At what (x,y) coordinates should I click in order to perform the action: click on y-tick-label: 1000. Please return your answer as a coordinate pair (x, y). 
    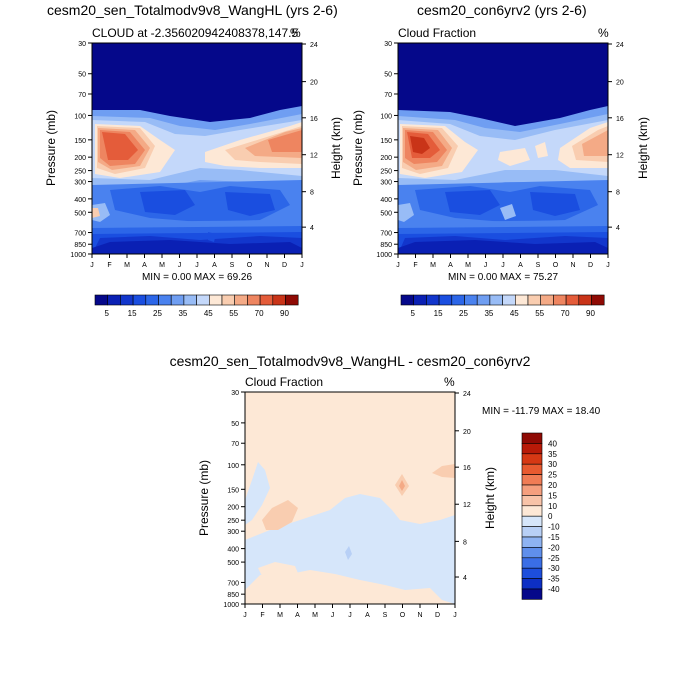
    Looking at the image, I should click on (78, 255).